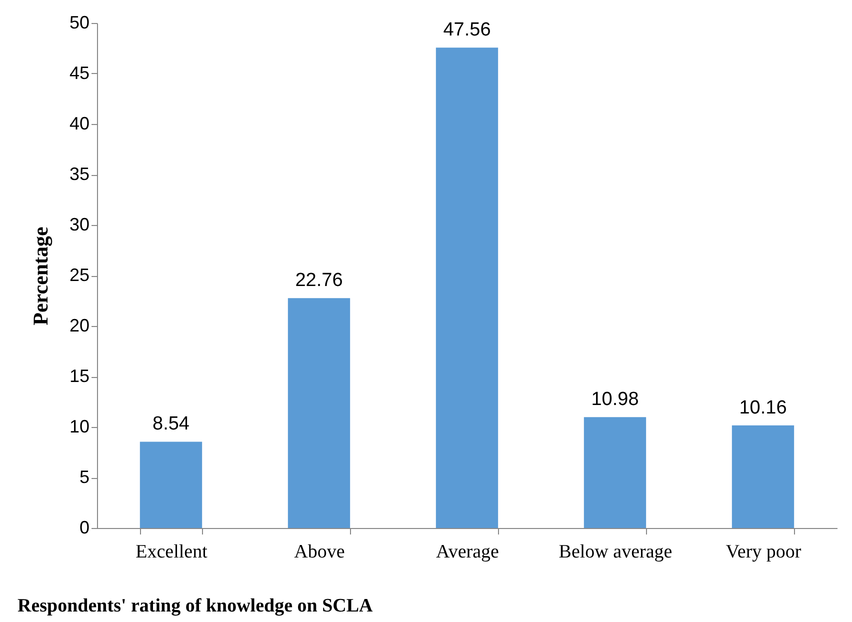 This screenshot has height=622, width=852. What do you see at coordinates (196, 606) in the screenshot?
I see `x-axis-title: Respondents' rating of knowledge on SCLA` at bounding box center [196, 606].